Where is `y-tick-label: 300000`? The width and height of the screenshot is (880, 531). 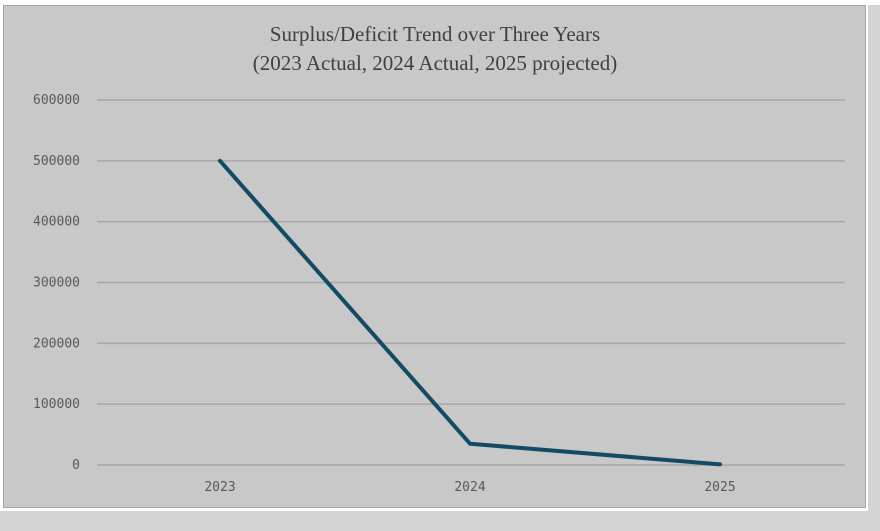
y-tick-label: 300000 is located at coordinates (56, 283).